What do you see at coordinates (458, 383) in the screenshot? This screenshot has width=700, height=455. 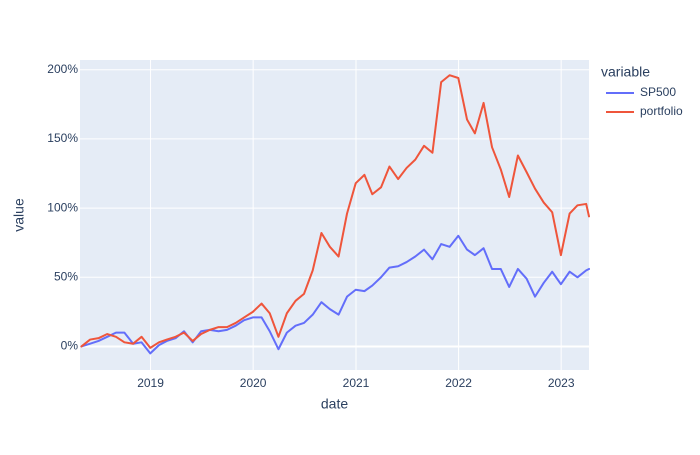 I see `x-tick-label: 2022` at bounding box center [458, 383].